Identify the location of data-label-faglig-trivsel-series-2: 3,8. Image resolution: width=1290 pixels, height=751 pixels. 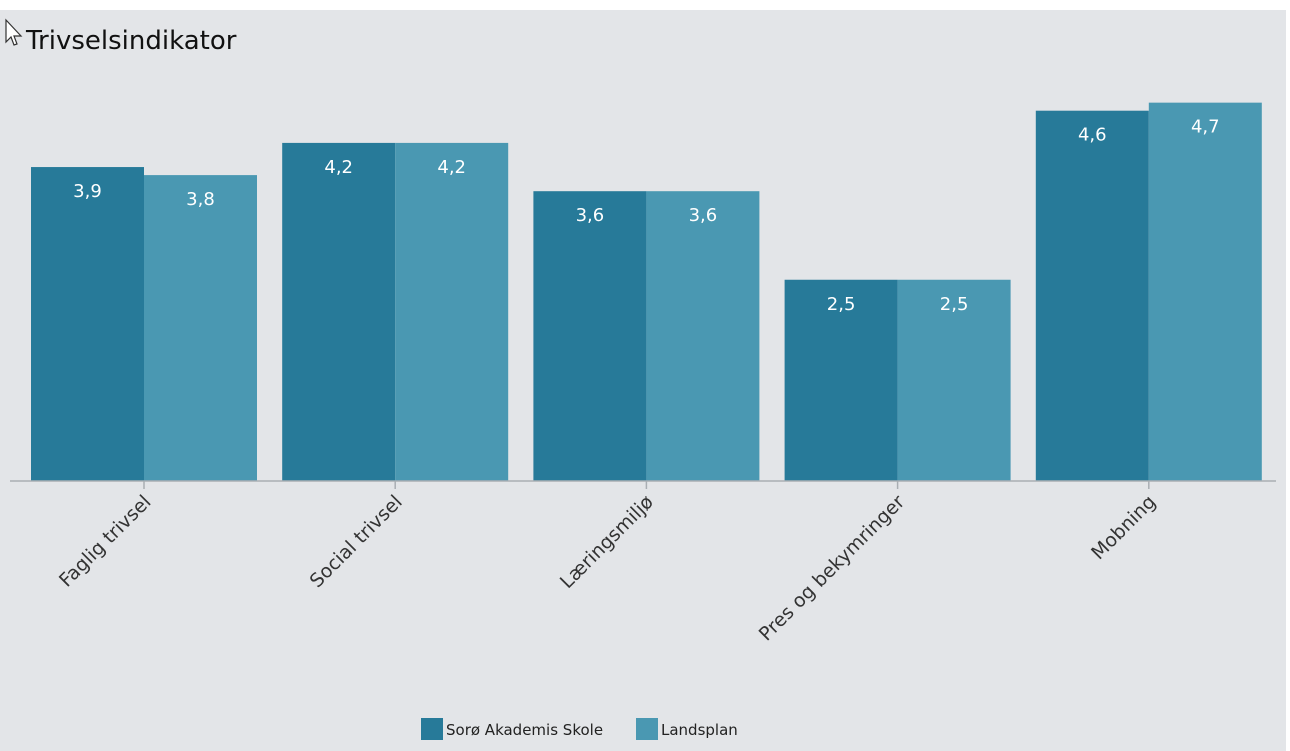
(200, 199).